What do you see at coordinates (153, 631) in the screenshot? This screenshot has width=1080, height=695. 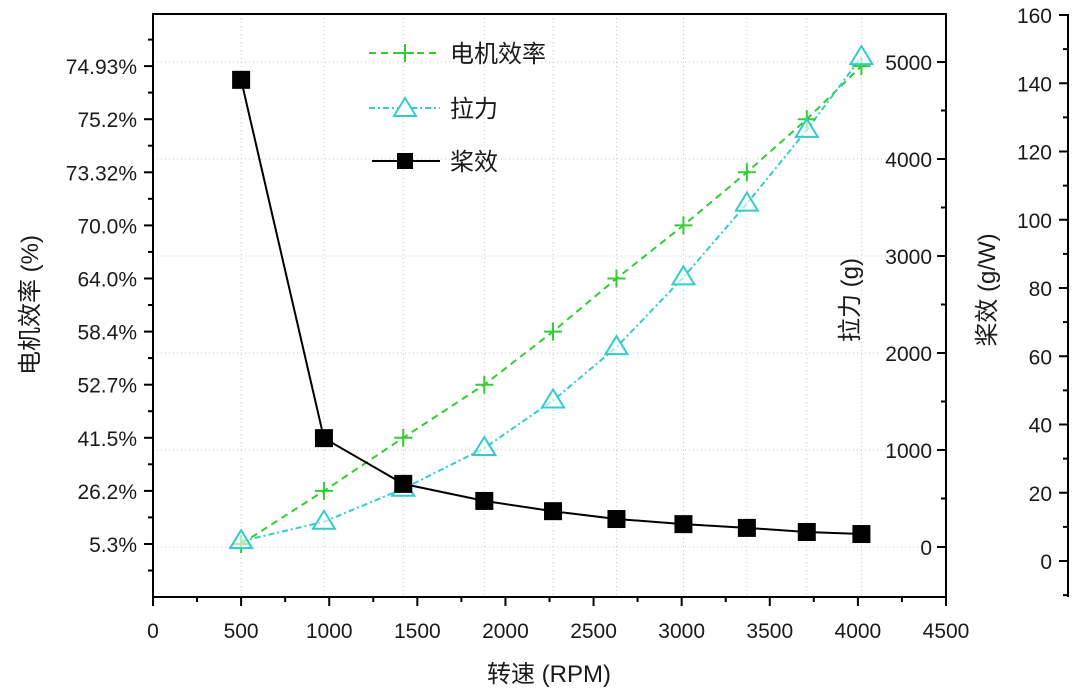 I see `x-tick-label: 0` at bounding box center [153, 631].